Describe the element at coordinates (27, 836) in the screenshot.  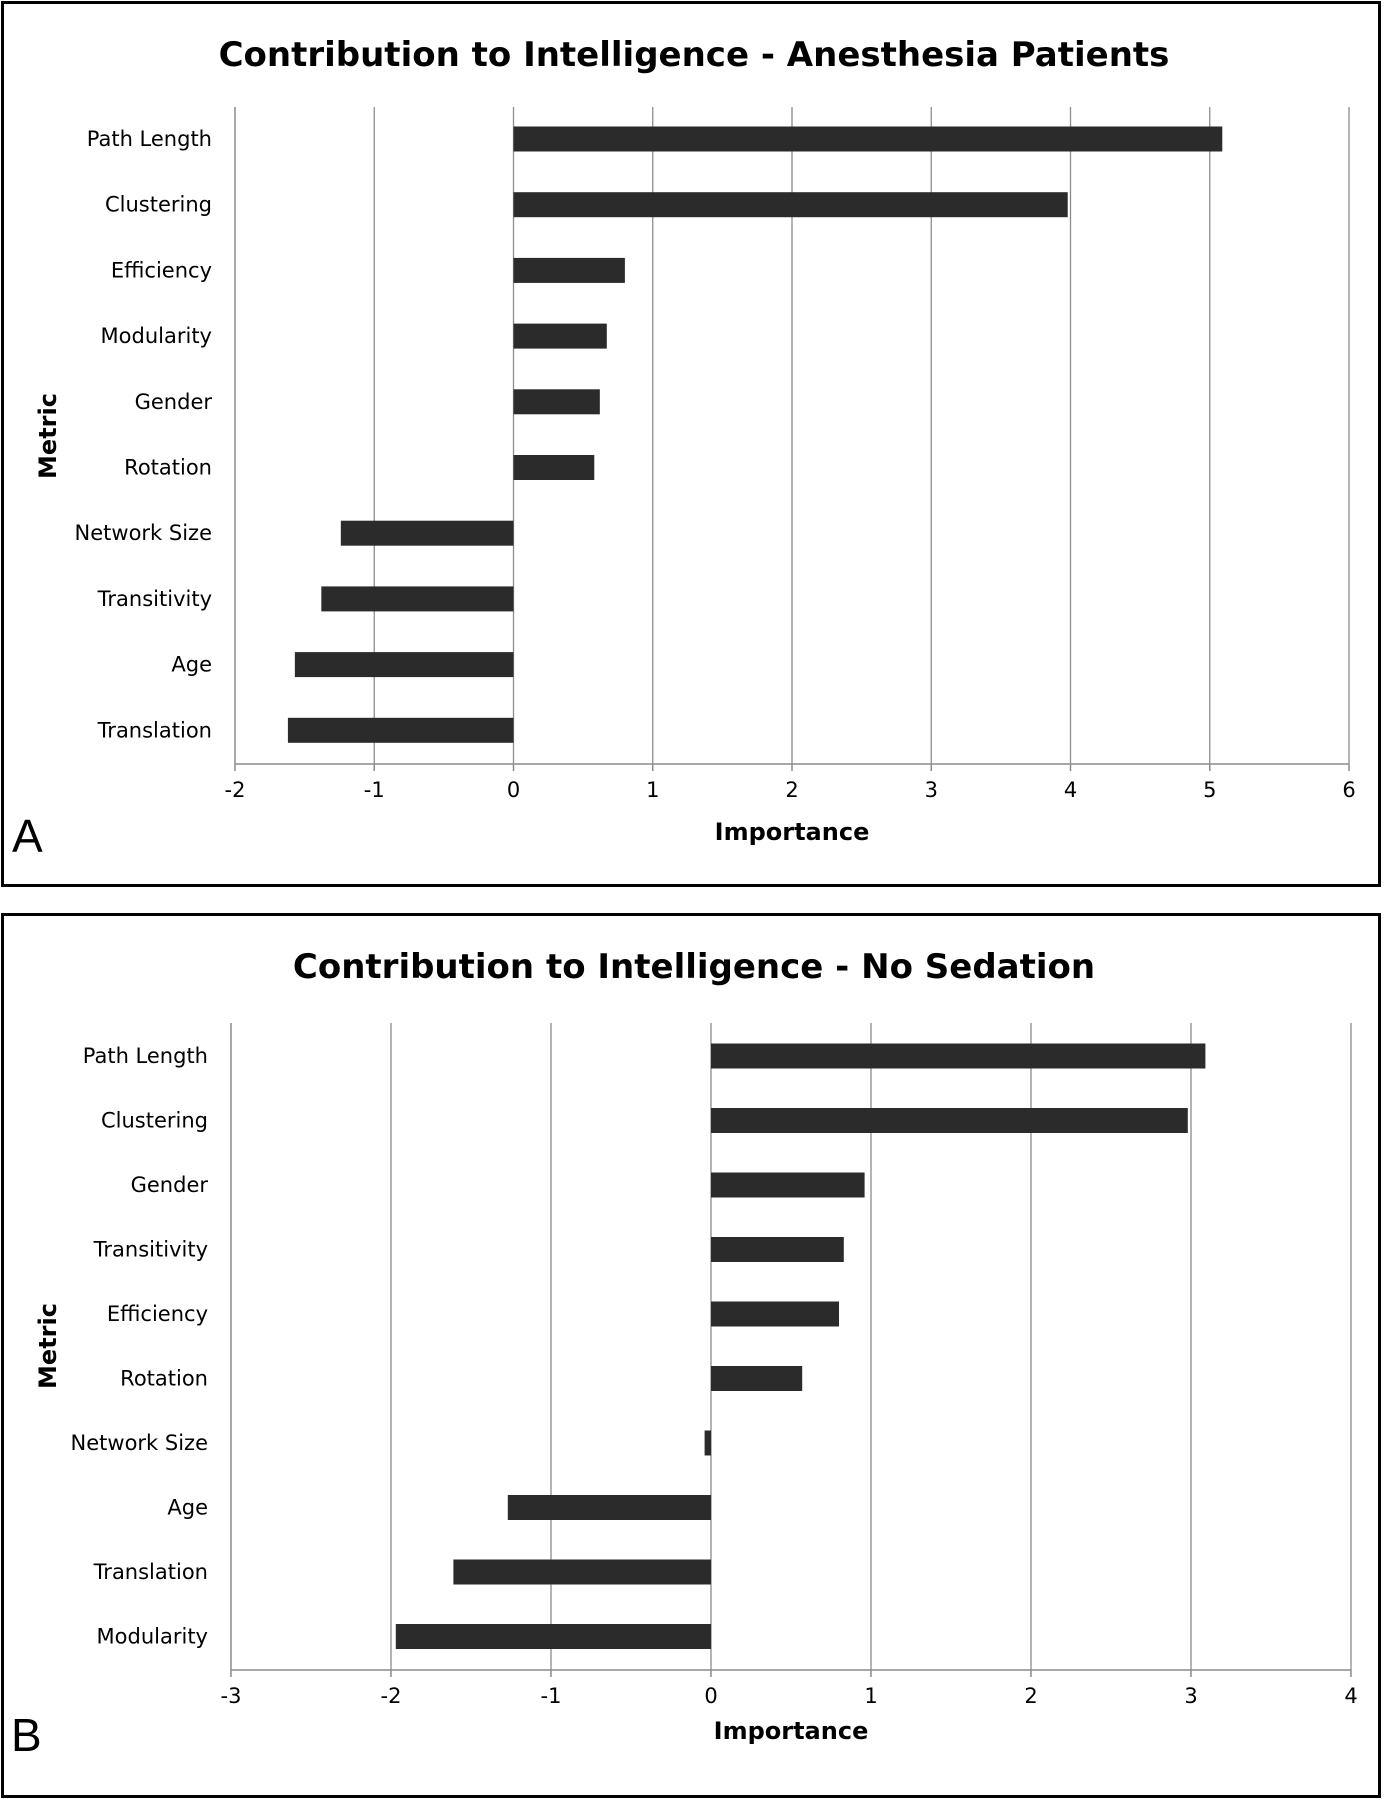
I see `panel-label: A` at that location.